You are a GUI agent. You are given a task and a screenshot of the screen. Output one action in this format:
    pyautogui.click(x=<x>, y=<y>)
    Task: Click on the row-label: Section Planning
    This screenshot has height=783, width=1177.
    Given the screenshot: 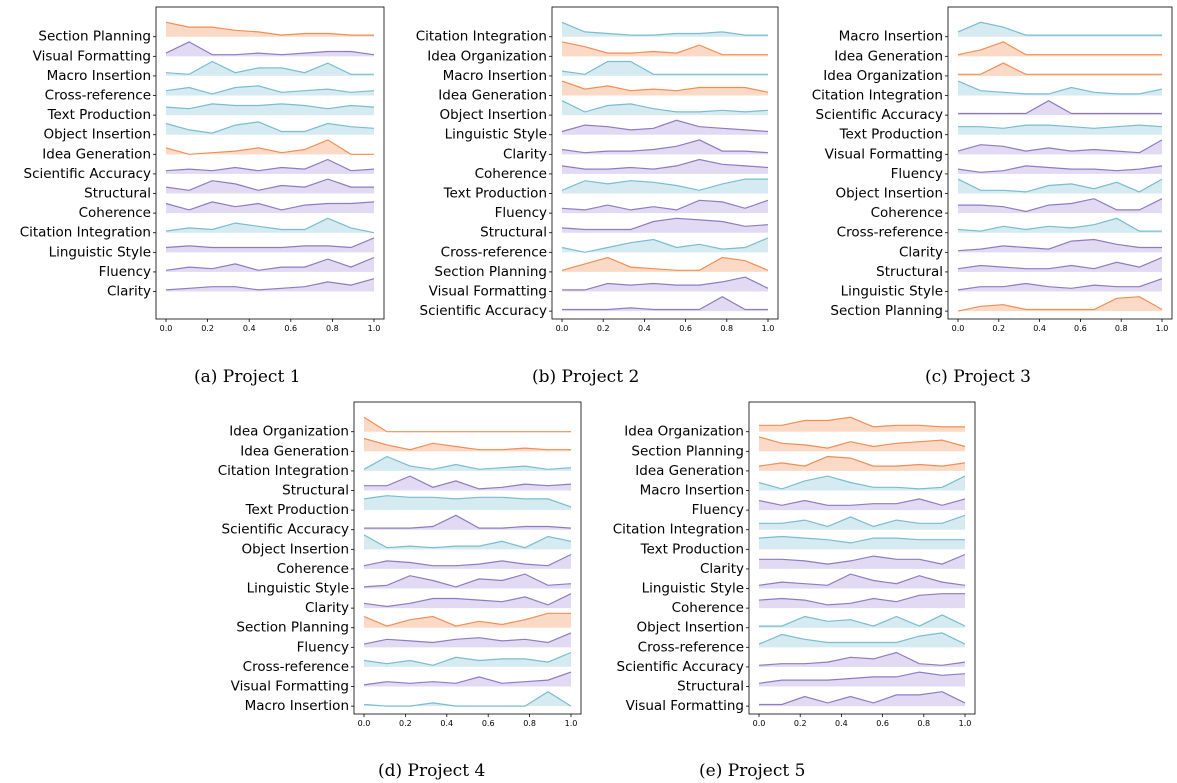 What is the action you would take?
    pyautogui.click(x=94, y=37)
    